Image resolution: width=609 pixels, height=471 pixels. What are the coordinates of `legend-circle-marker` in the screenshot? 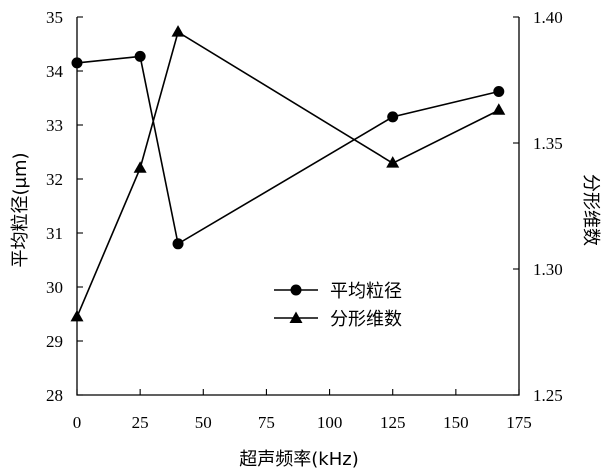 It's located at (296, 290).